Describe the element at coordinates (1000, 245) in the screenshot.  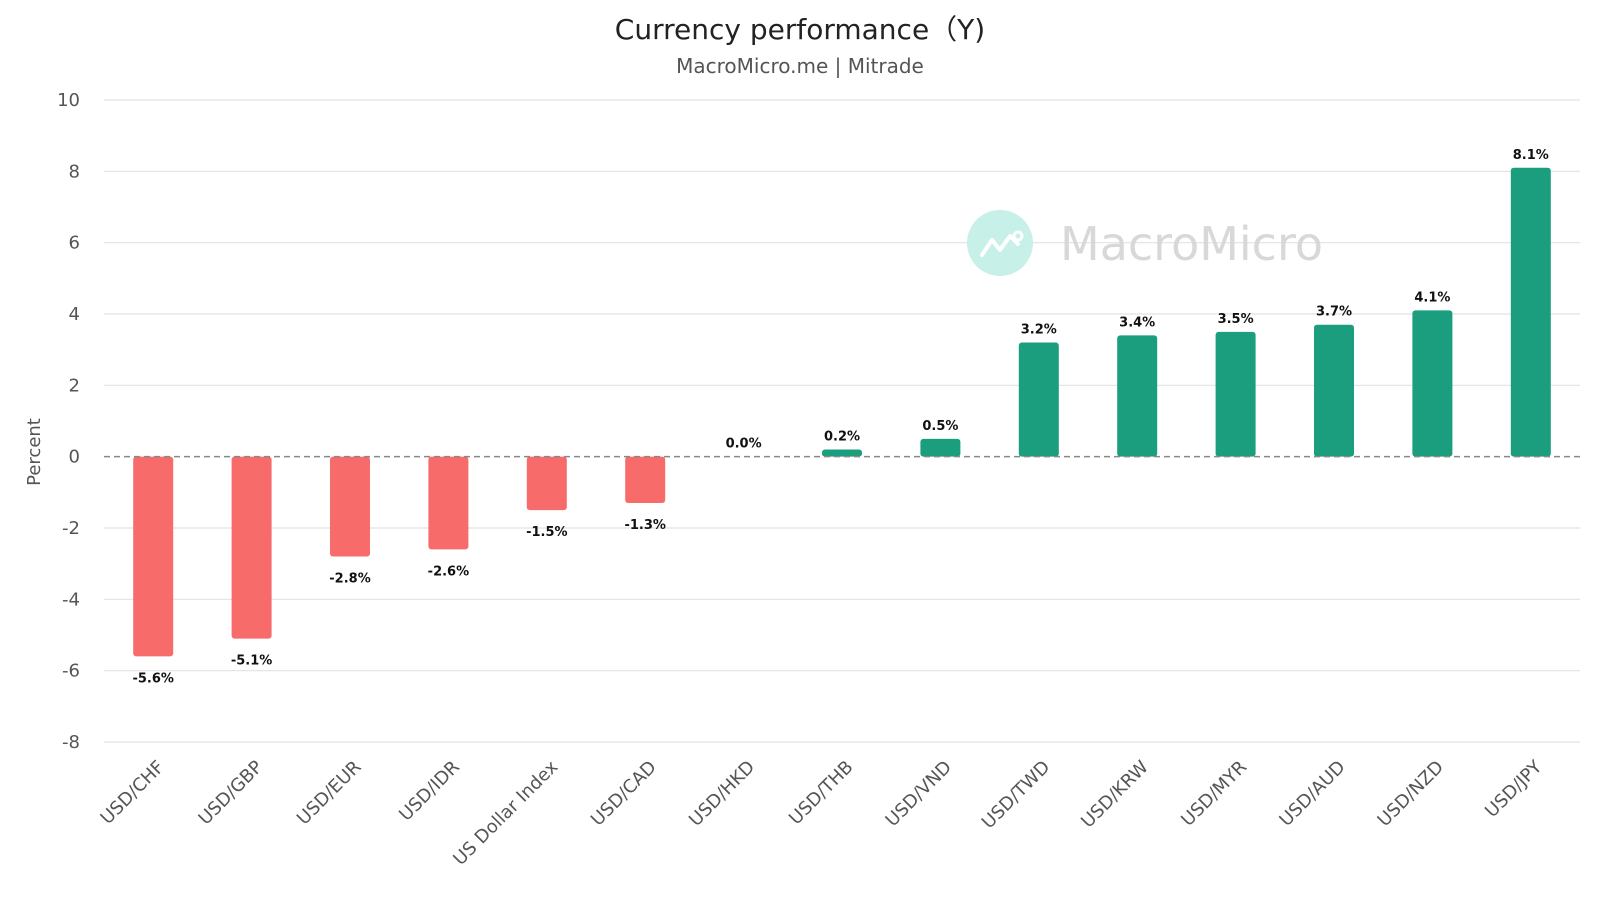
I see `chart-trend-icon` at that location.